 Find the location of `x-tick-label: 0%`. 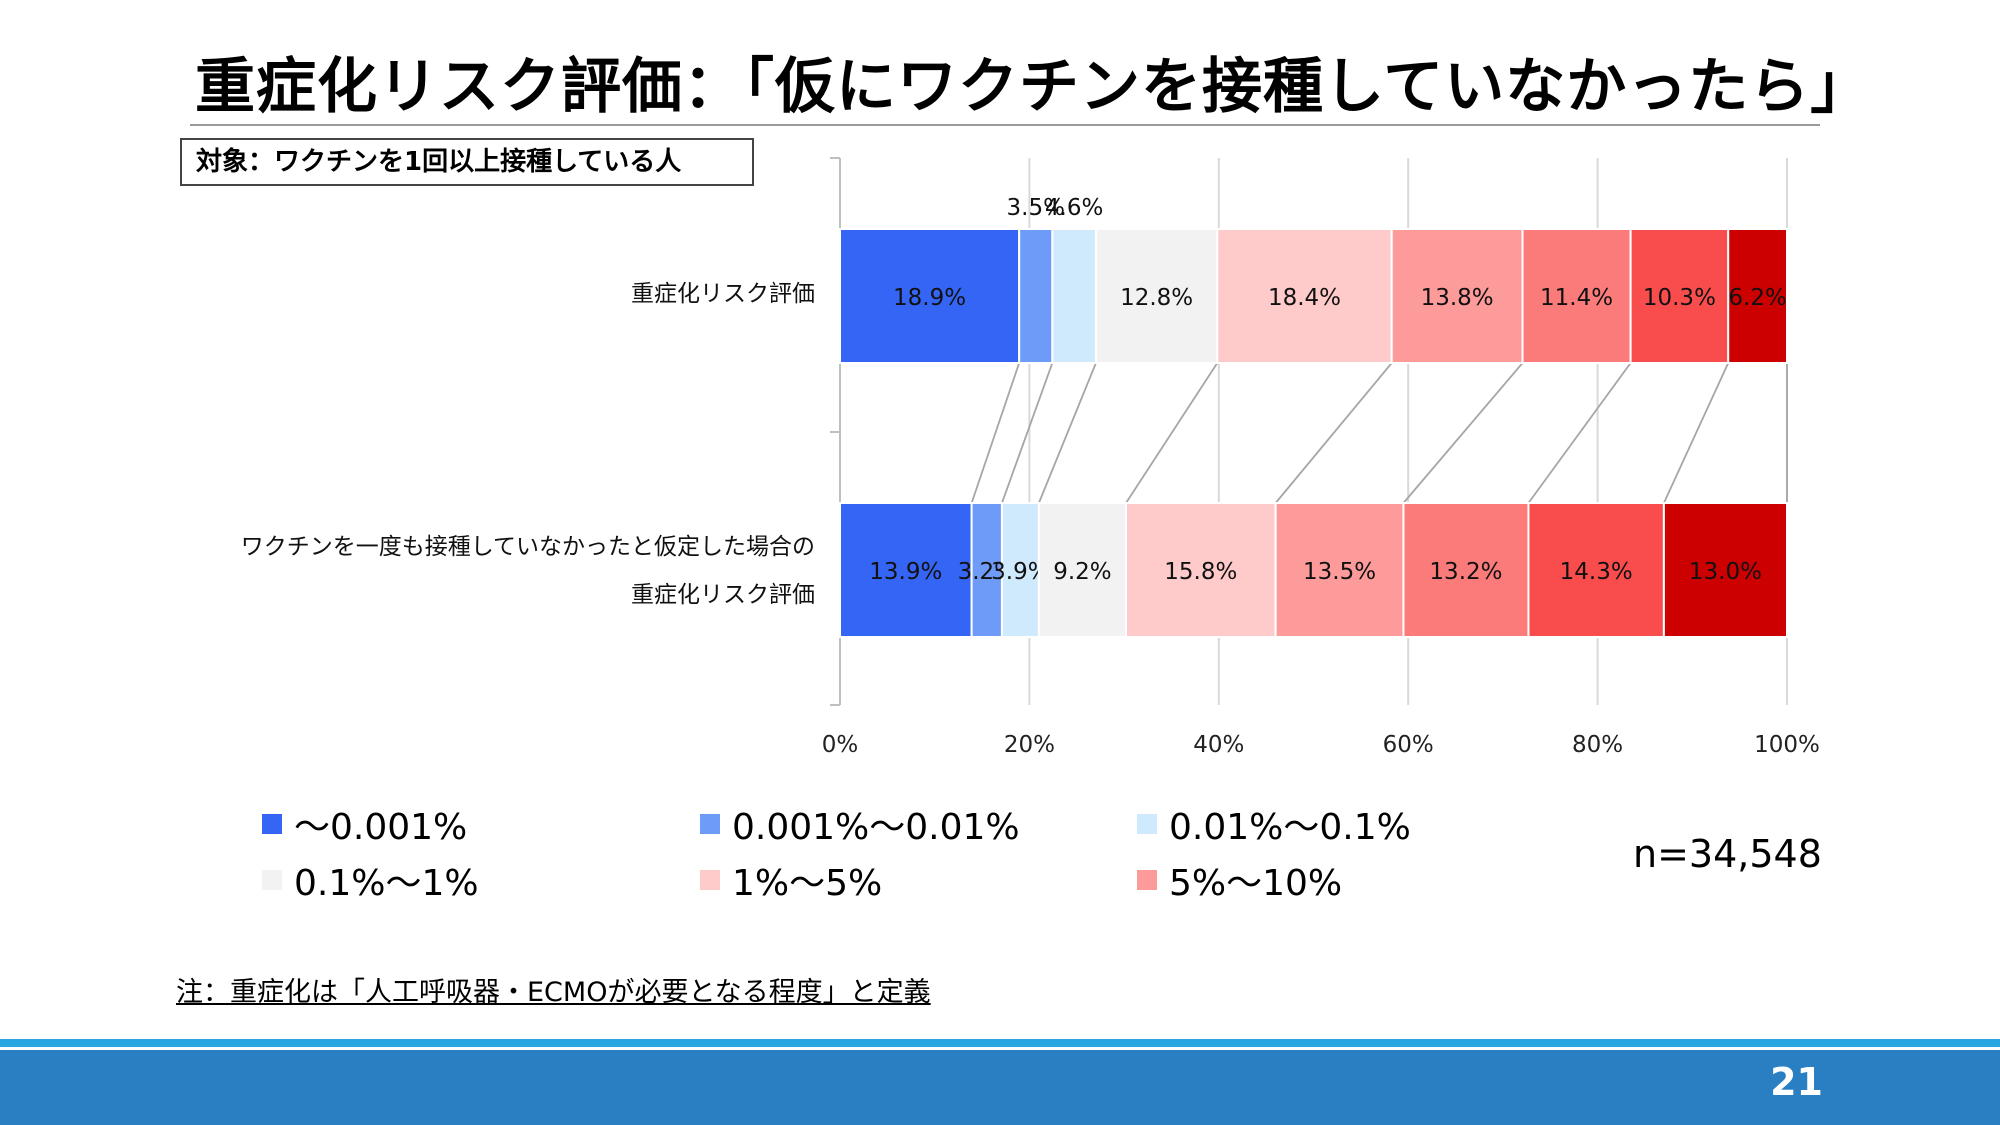

x-tick-label: 0% is located at coordinates (840, 745).